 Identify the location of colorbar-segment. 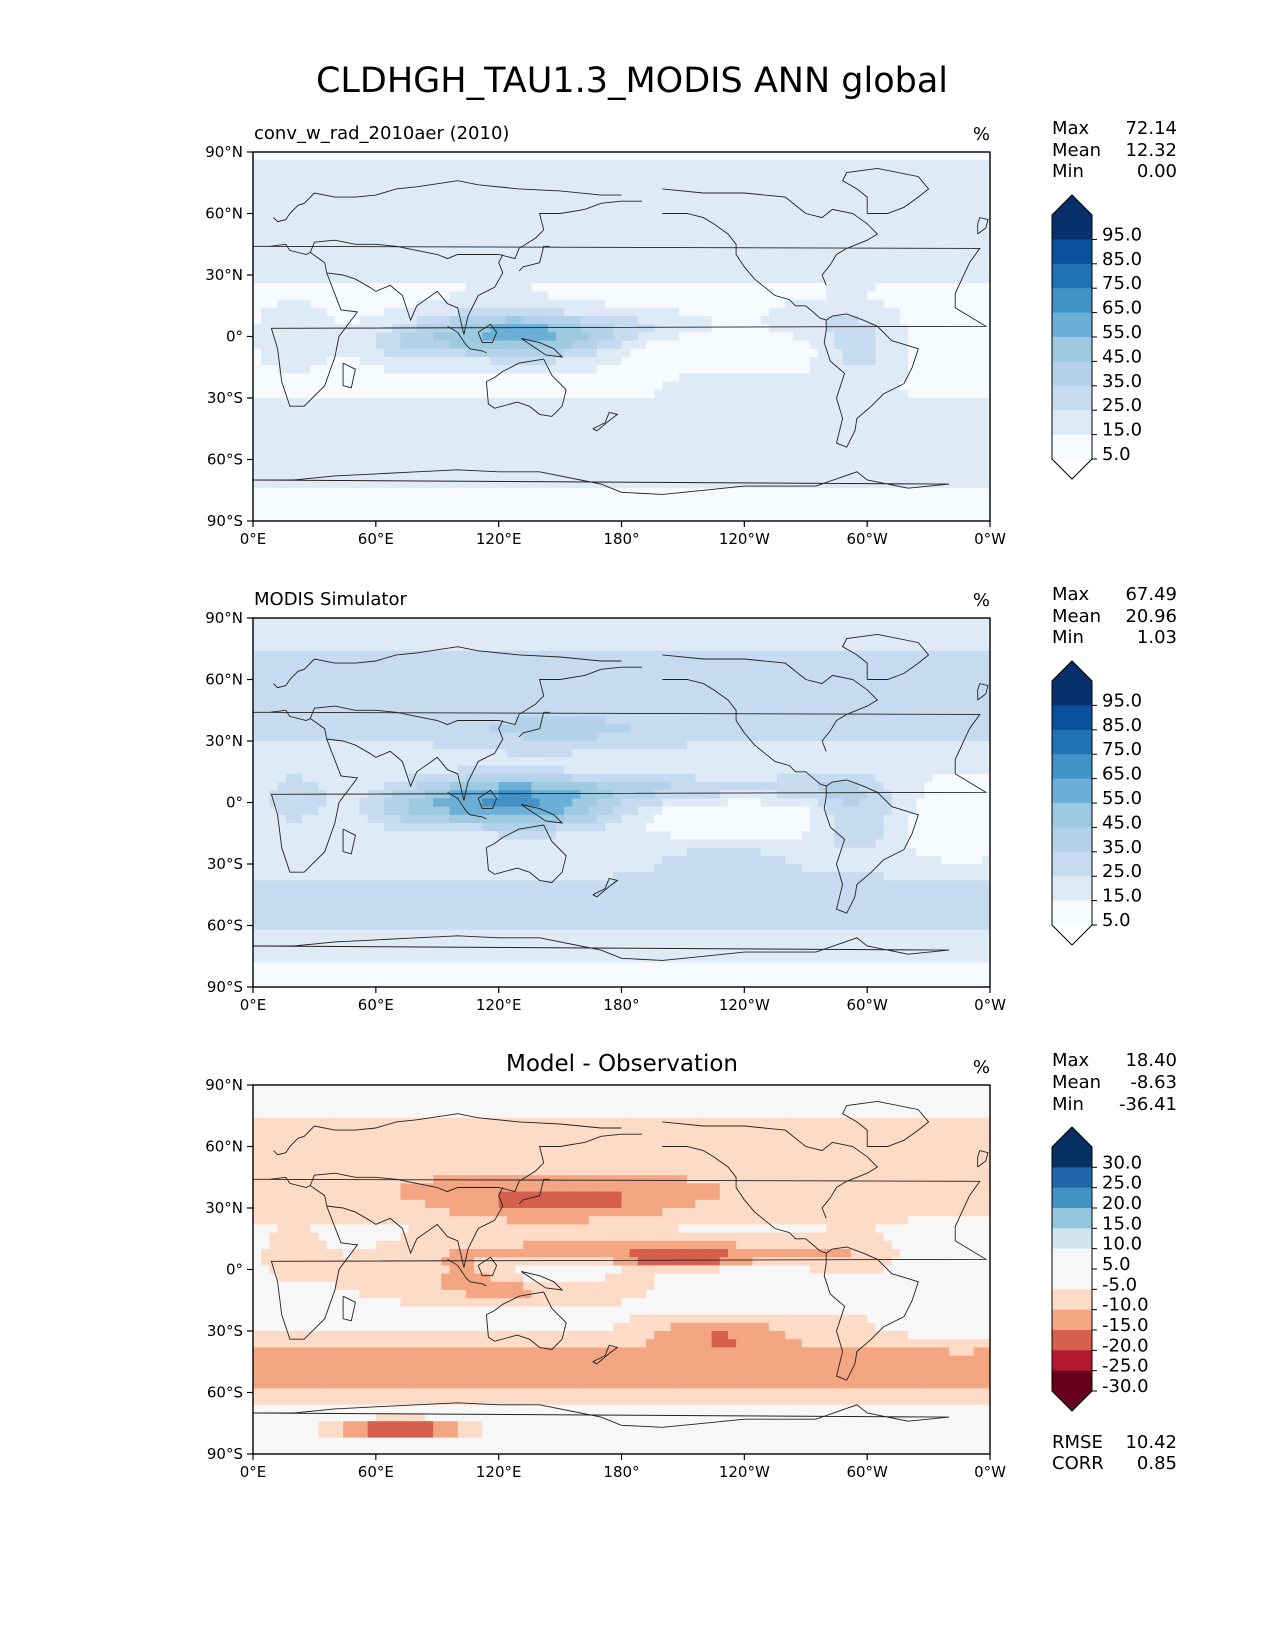
(1072, 374).